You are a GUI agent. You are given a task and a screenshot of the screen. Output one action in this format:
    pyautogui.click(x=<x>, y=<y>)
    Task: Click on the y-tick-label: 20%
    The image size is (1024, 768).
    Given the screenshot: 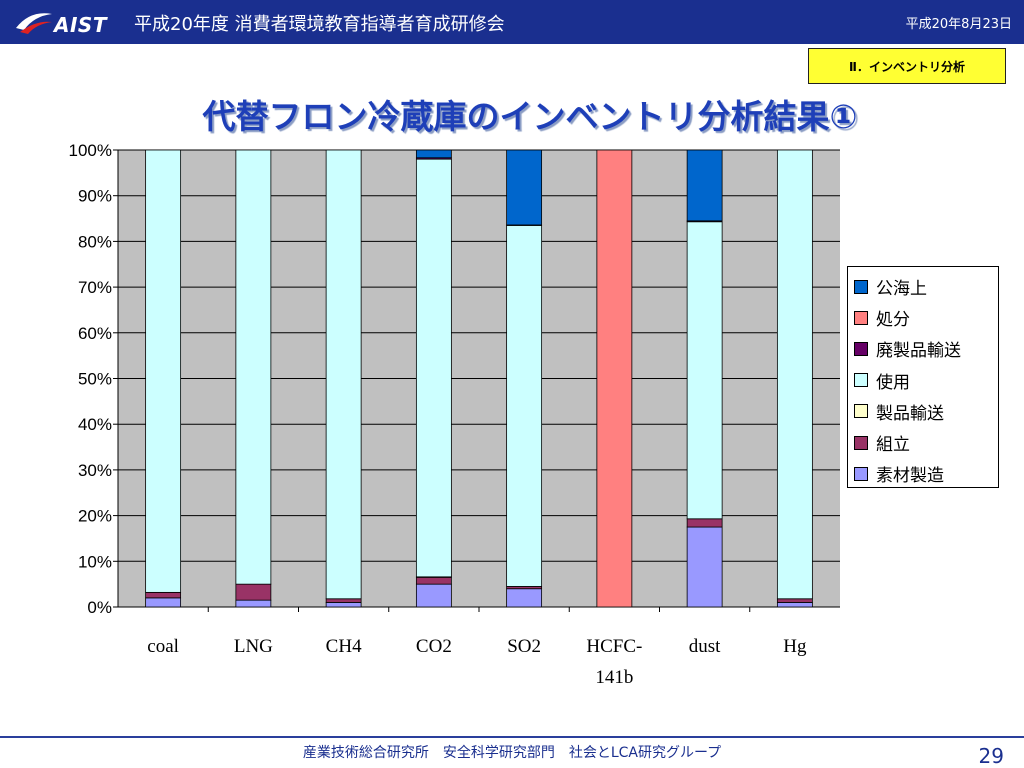 What is the action you would take?
    pyautogui.click(x=95, y=516)
    